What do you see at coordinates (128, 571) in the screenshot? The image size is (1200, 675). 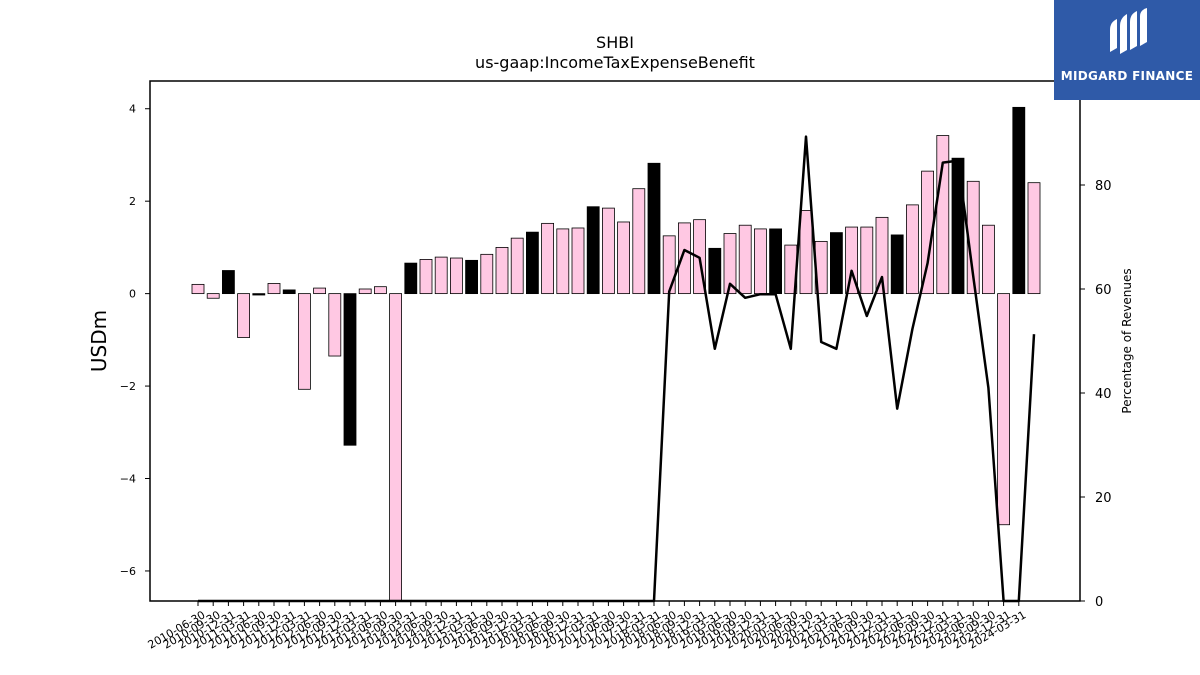 I see `y-tick-label: −6` at bounding box center [128, 571].